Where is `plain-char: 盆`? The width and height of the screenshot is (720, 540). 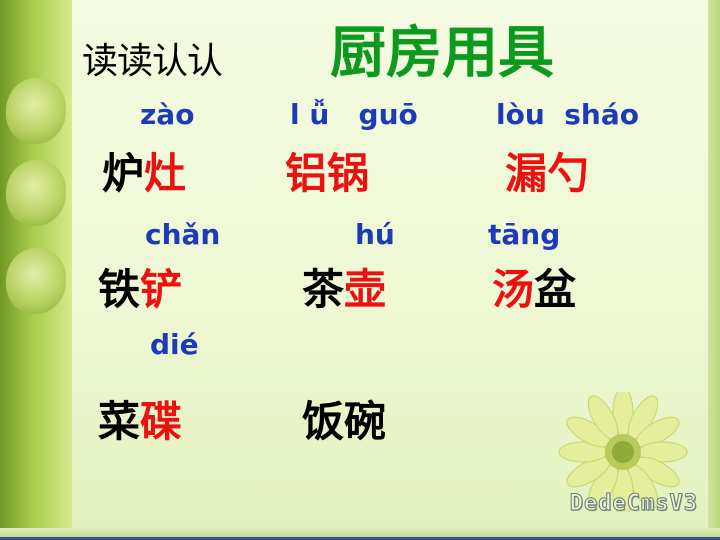 plain-char: 盆 is located at coordinates (555, 289).